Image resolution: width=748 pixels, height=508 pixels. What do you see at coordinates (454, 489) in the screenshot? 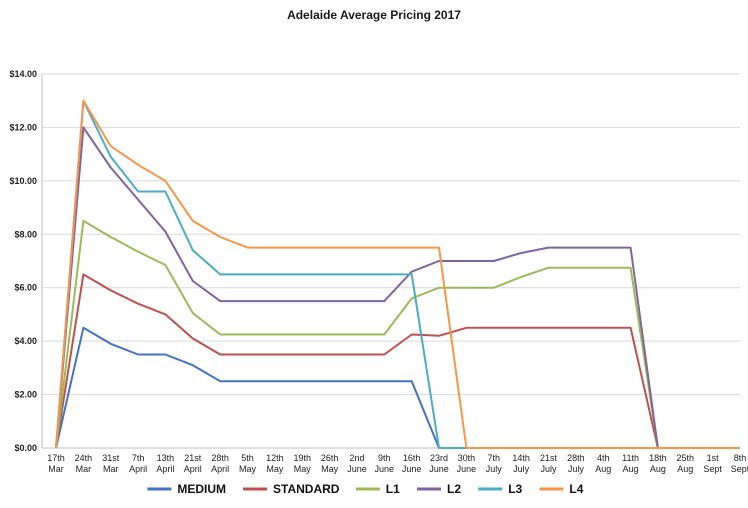
I see `legend-label: L2` at bounding box center [454, 489].